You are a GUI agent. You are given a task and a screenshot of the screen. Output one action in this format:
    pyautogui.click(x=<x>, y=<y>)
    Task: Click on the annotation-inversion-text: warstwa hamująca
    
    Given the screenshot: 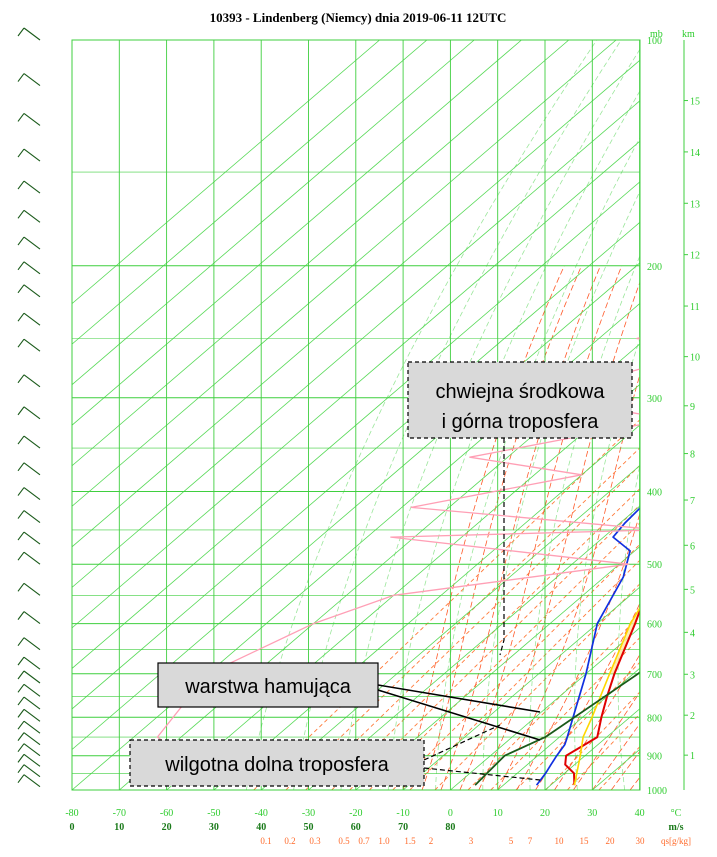 What is the action you would take?
    pyautogui.click(x=268, y=687)
    